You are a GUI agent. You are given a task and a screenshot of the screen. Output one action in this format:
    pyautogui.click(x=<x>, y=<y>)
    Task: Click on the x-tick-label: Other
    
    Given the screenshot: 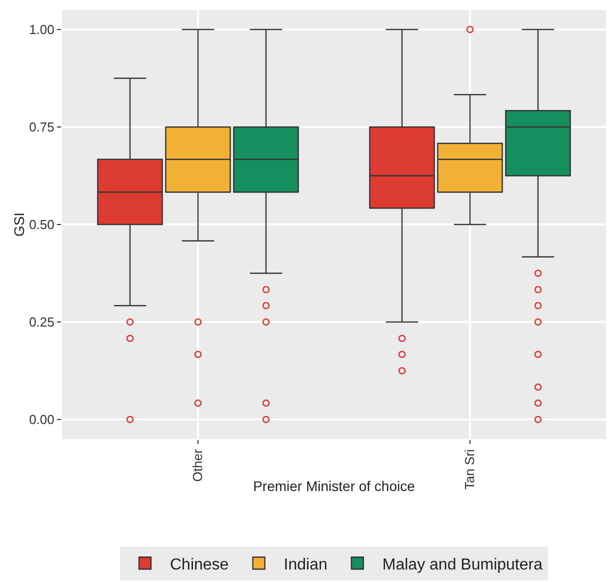 What is the action you would take?
    pyautogui.click(x=198, y=465)
    